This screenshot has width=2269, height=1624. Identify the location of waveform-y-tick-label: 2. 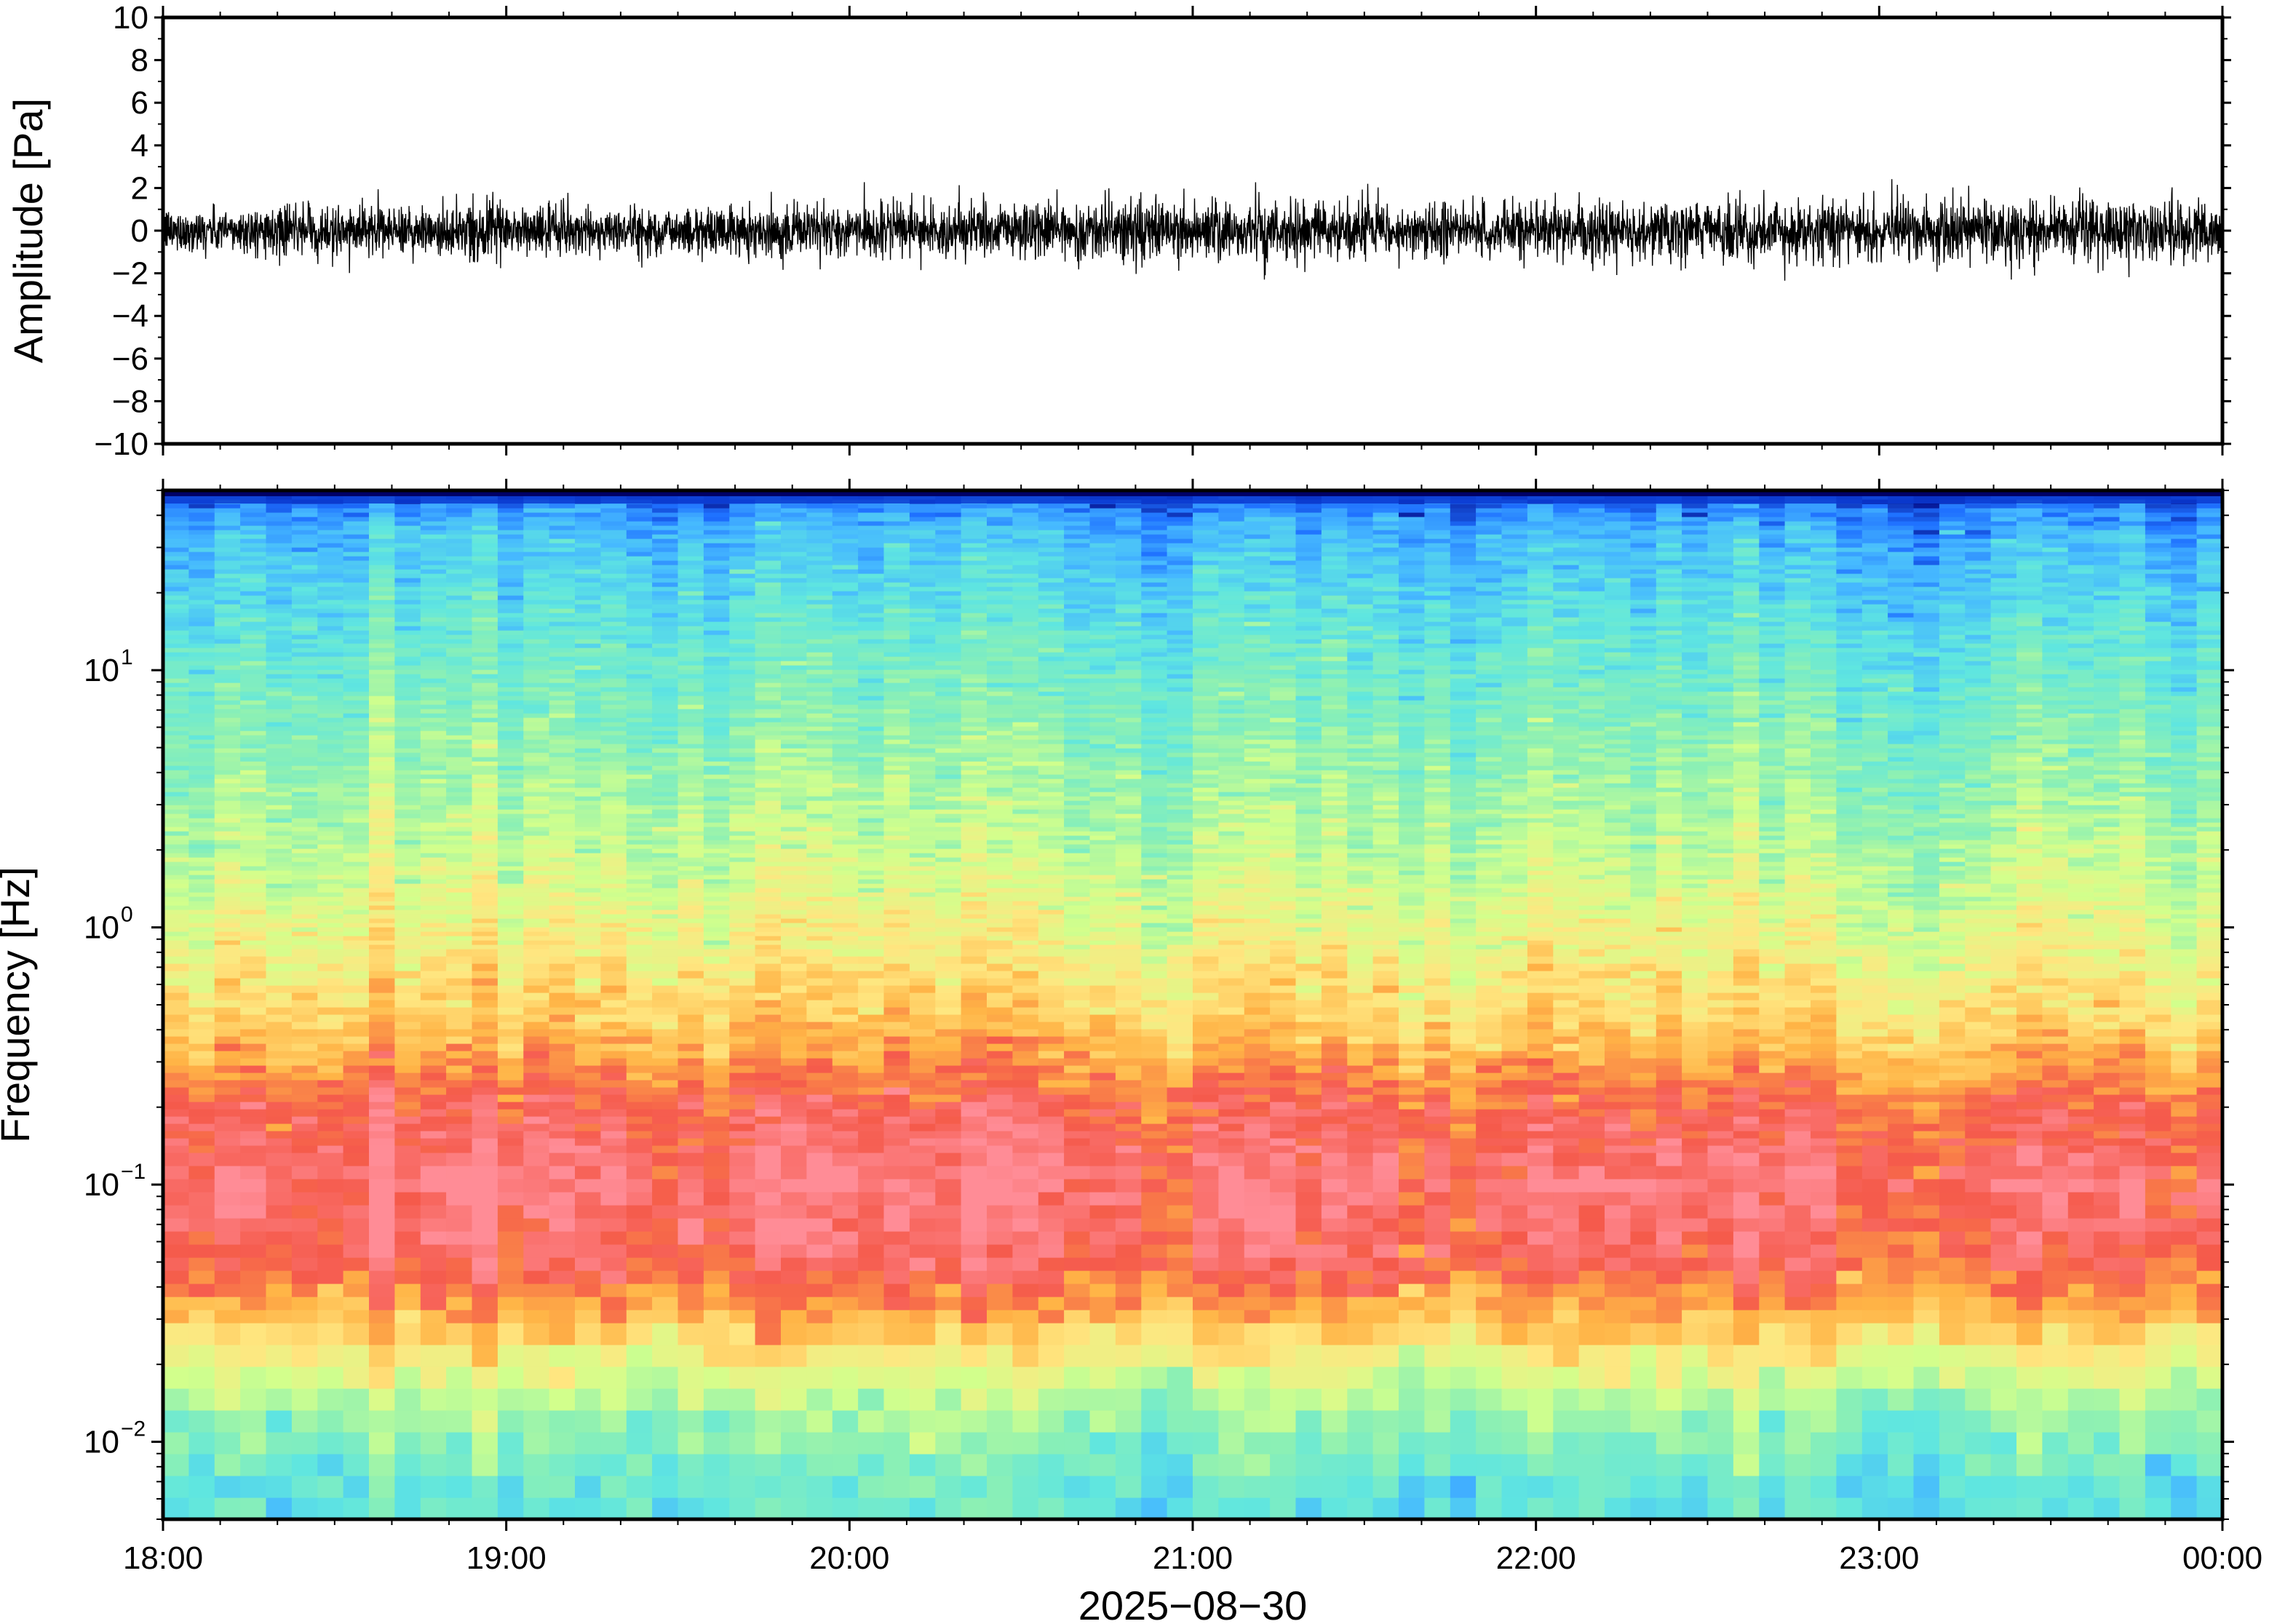
(139, 188).